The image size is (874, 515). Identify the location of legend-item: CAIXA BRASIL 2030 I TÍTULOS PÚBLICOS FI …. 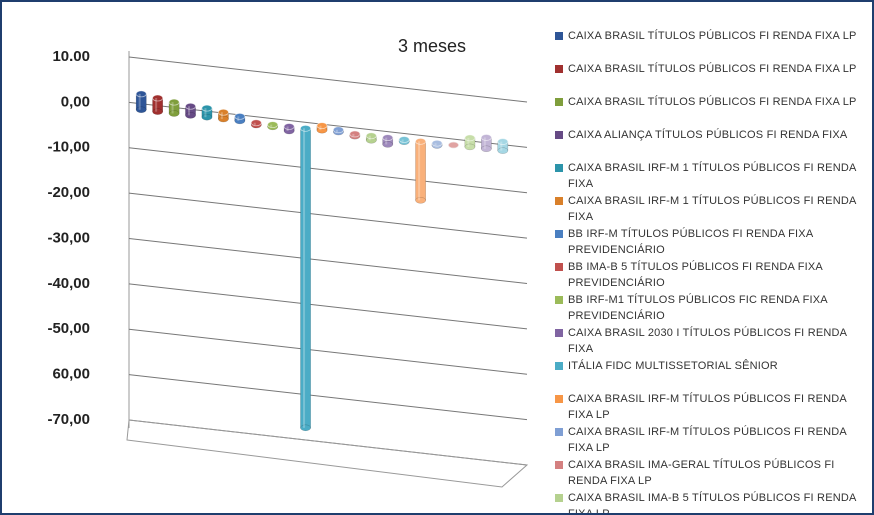
(707, 341).